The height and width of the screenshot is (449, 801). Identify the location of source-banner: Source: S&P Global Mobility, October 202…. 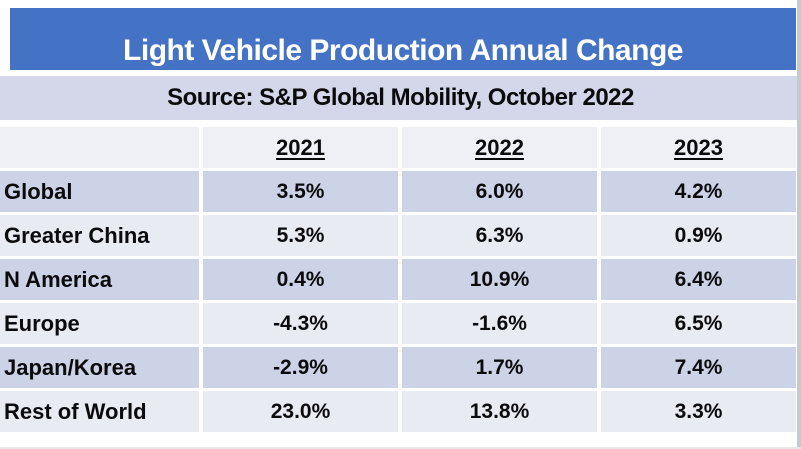
(400, 98).